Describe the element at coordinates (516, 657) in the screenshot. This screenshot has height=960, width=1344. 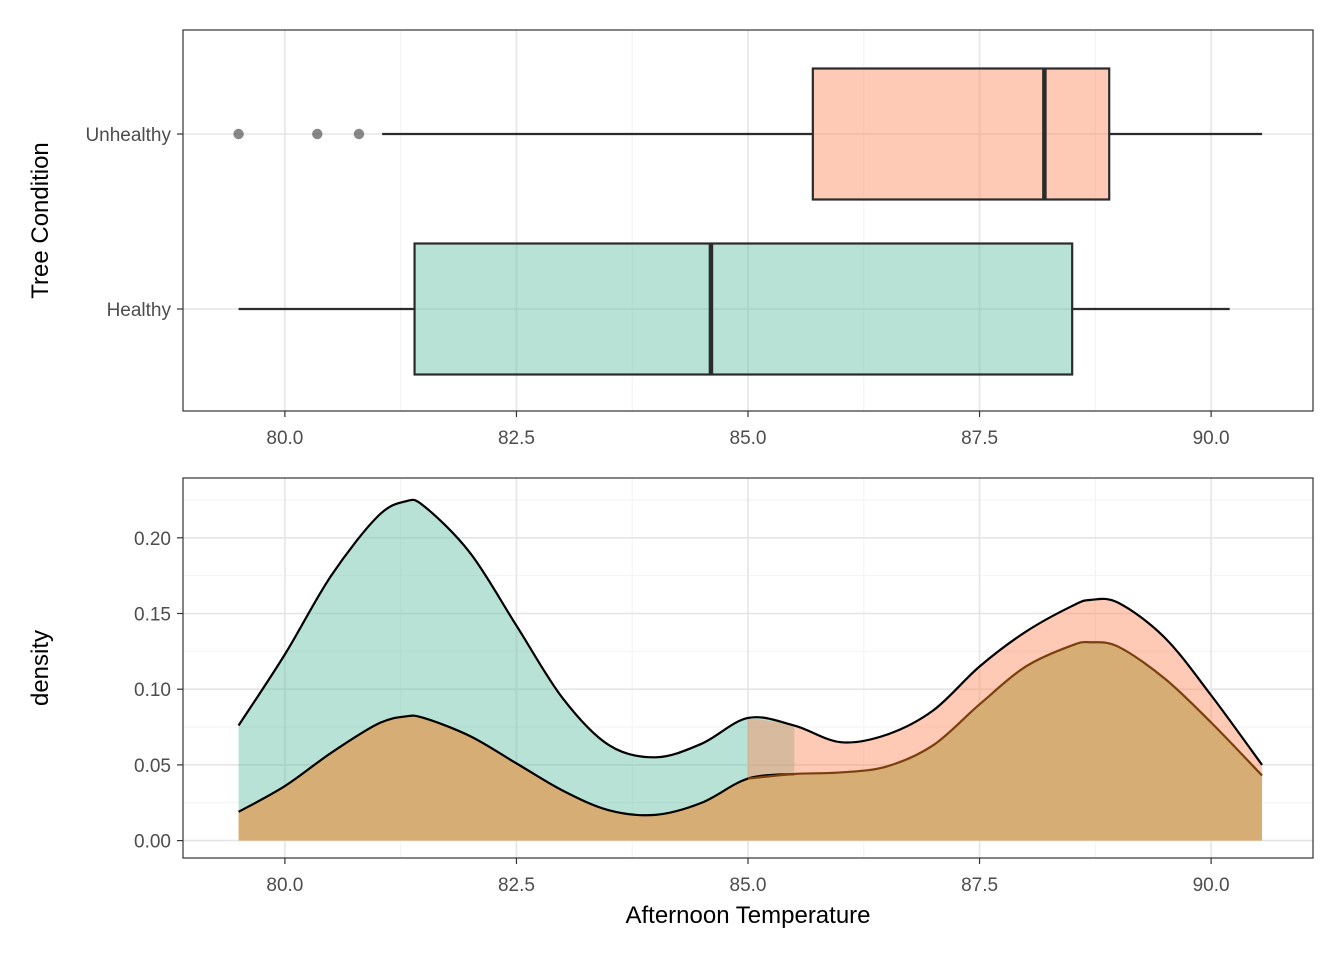
I see `density-area-healthy` at that location.